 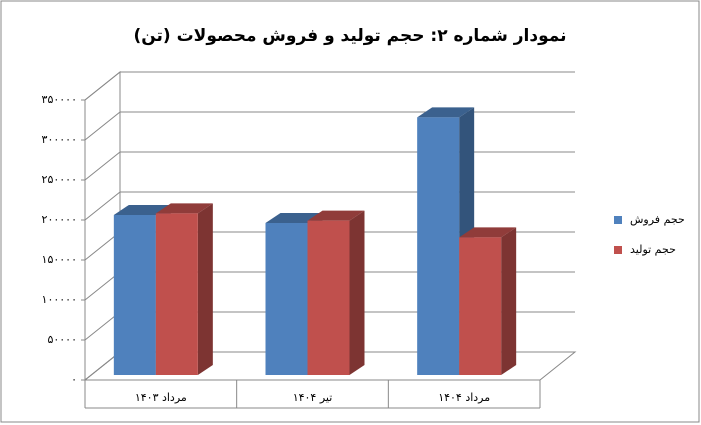 What do you see at coordinates (59, 259) in the screenshot?
I see `y-tick-label: ۱۵۰۰۰۰` at bounding box center [59, 259].